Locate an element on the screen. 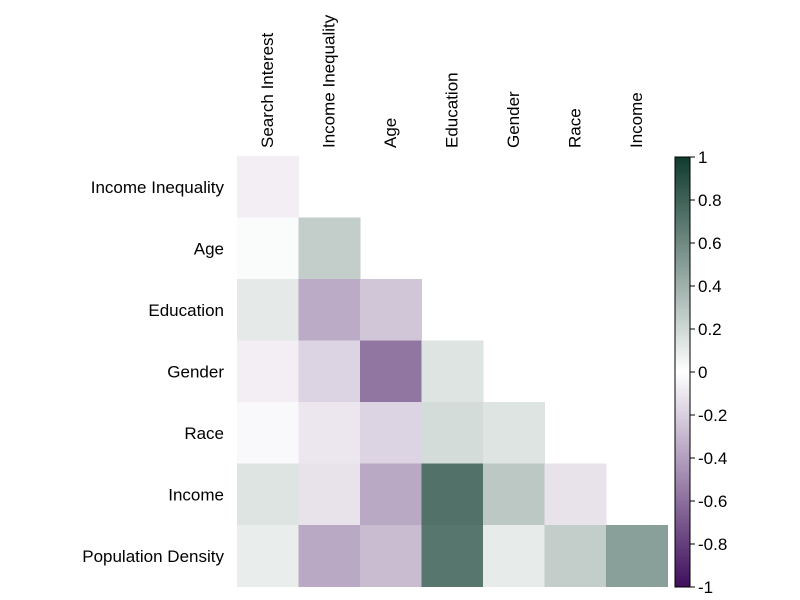  colorbar-tick-label: 1 is located at coordinates (702, 157).